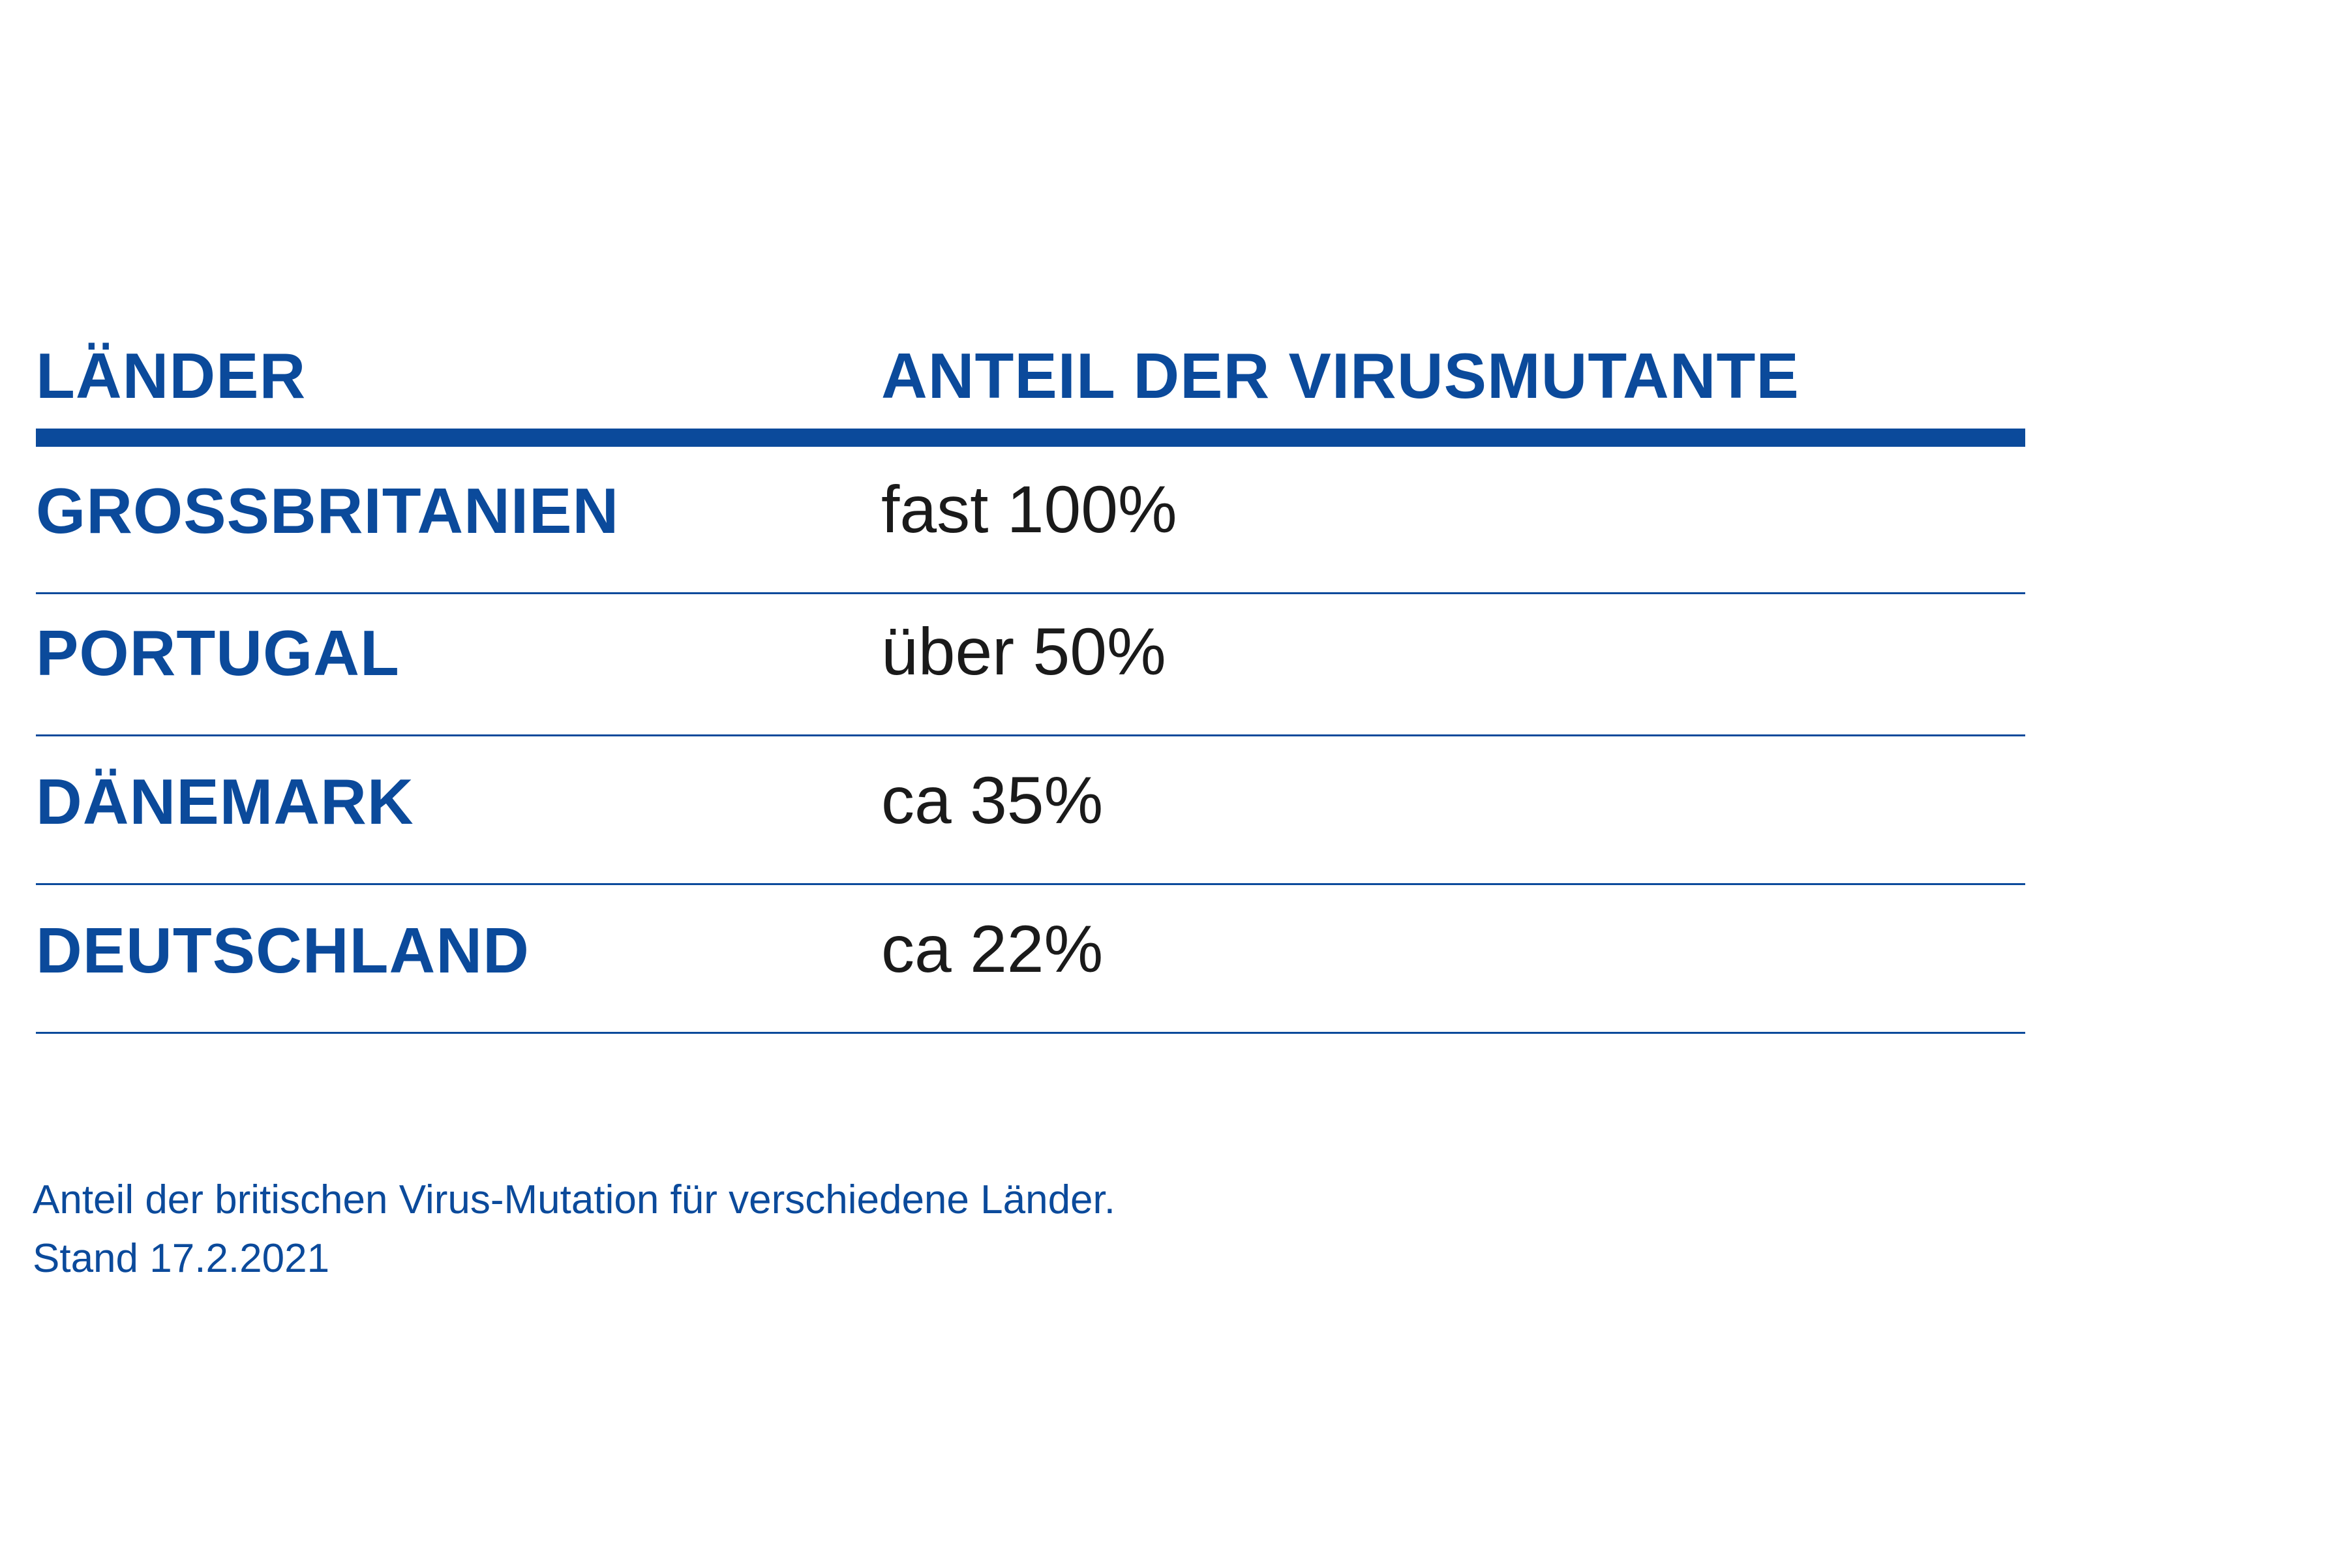 The height and width of the screenshot is (1568, 2352). I want to click on country-name: GROSSBRITANIEN, so click(328, 511).